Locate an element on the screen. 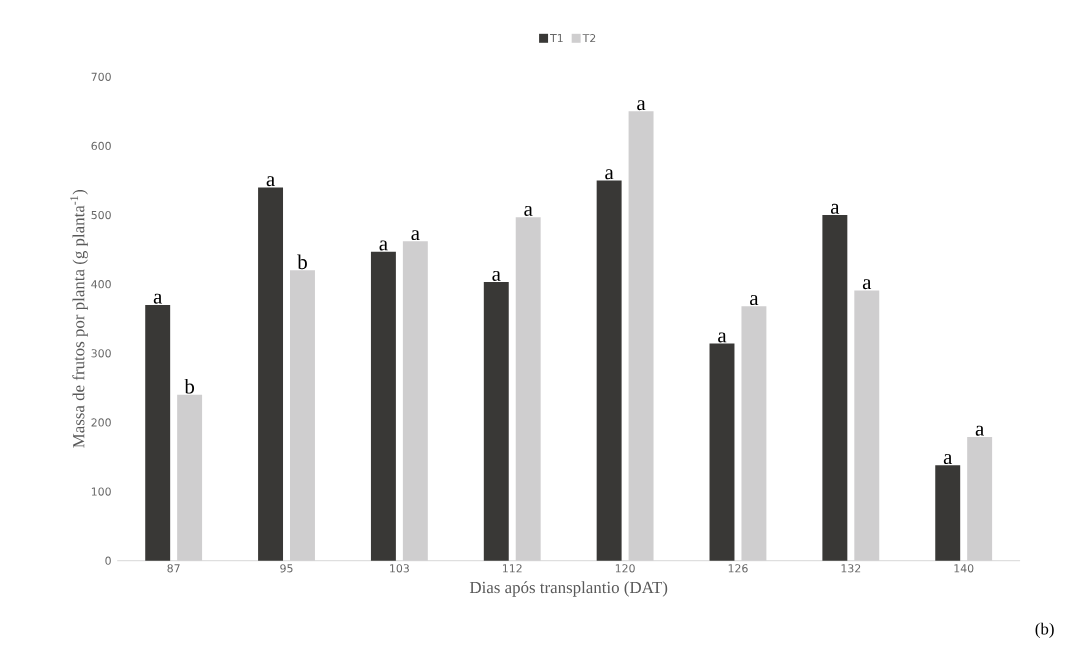  legend-label: T1 is located at coordinates (556, 37).